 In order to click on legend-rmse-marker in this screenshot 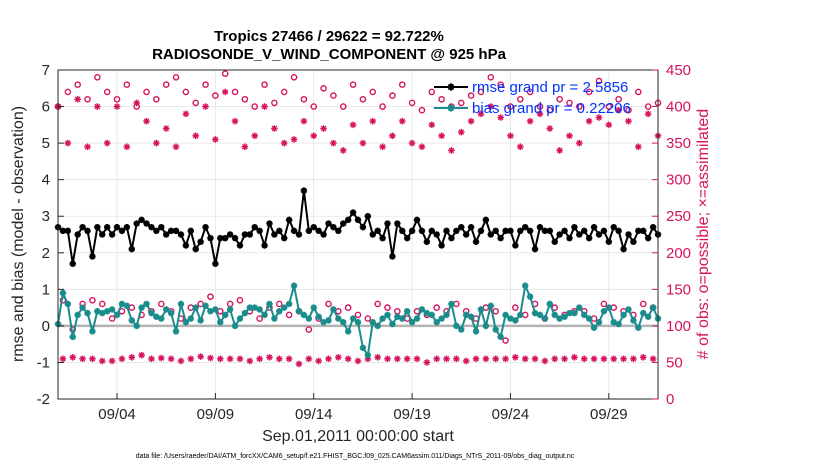, I will do `click(451, 87)`.